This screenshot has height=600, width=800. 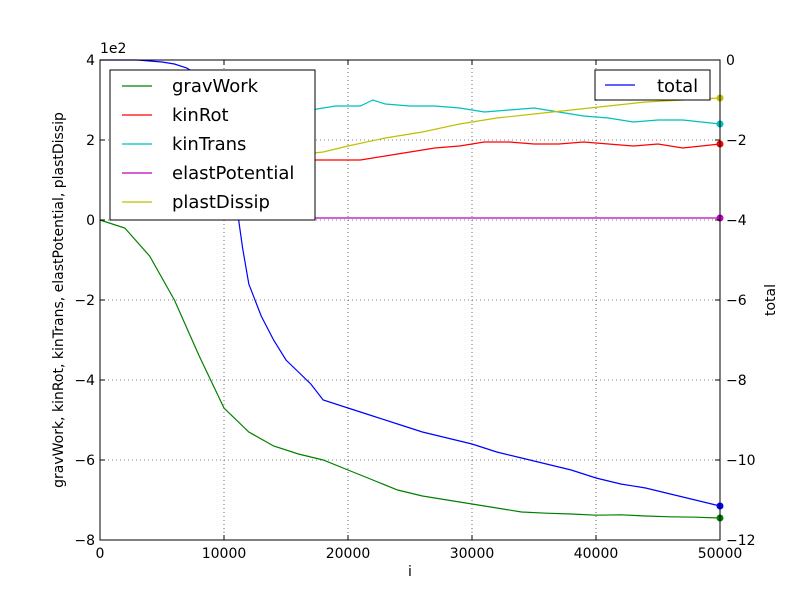 What do you see at coordinates (113, 49) in the screenshot?
I see `left-axis-multiplier: 1e2` at bounding box center [113, 49].